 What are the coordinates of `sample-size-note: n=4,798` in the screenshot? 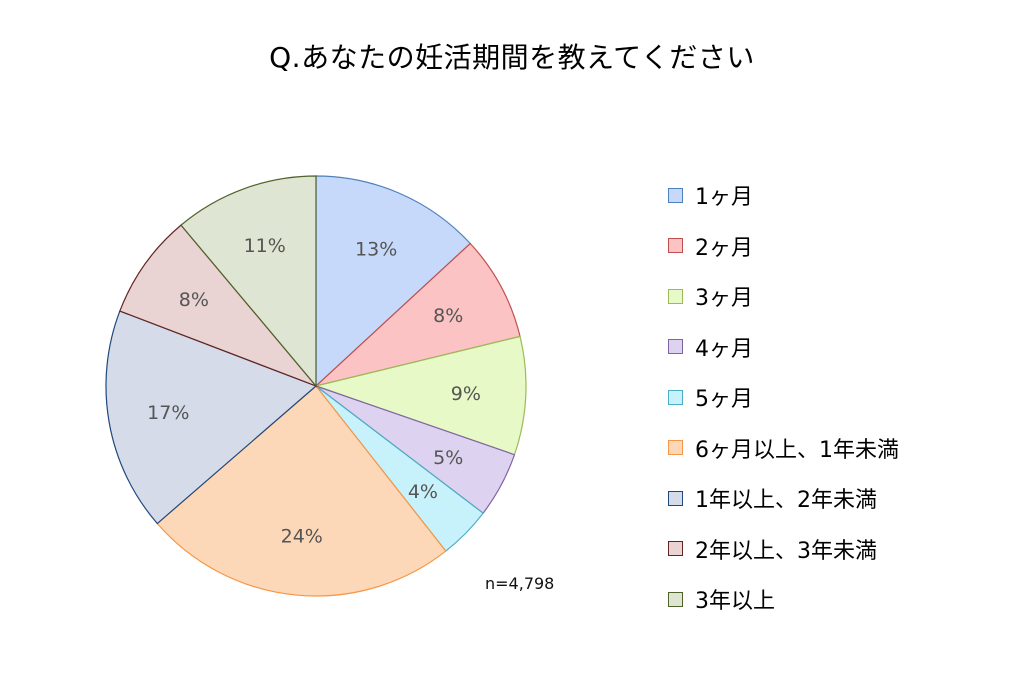 It's located at (520, 583).